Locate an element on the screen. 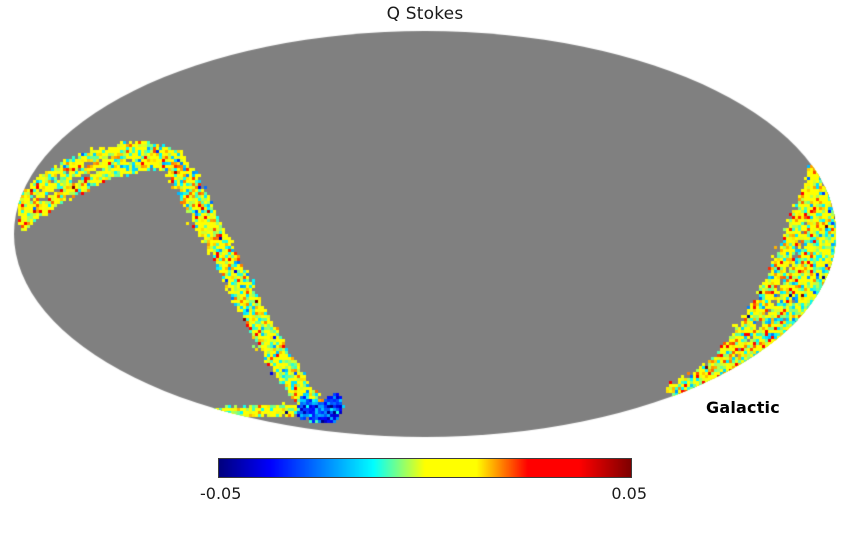 This screenshot has width=850, height=540. colorbar-tick-labels: -0.05 0.05 is located at coordinates (423, 493).